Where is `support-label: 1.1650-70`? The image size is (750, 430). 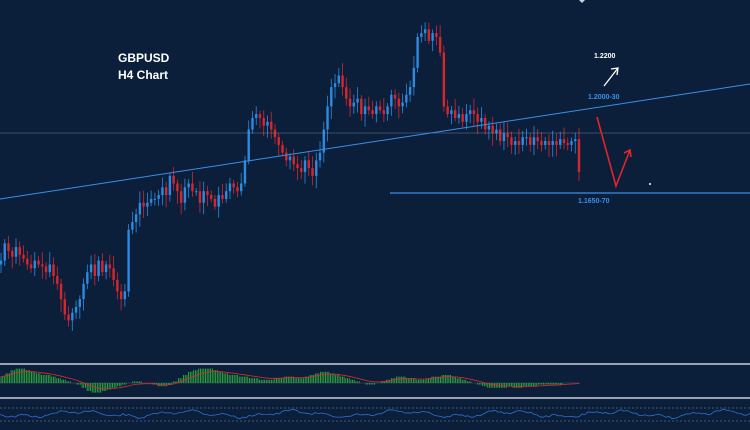
support-label: 1.1650-70 is located at coordinates (594, 201).